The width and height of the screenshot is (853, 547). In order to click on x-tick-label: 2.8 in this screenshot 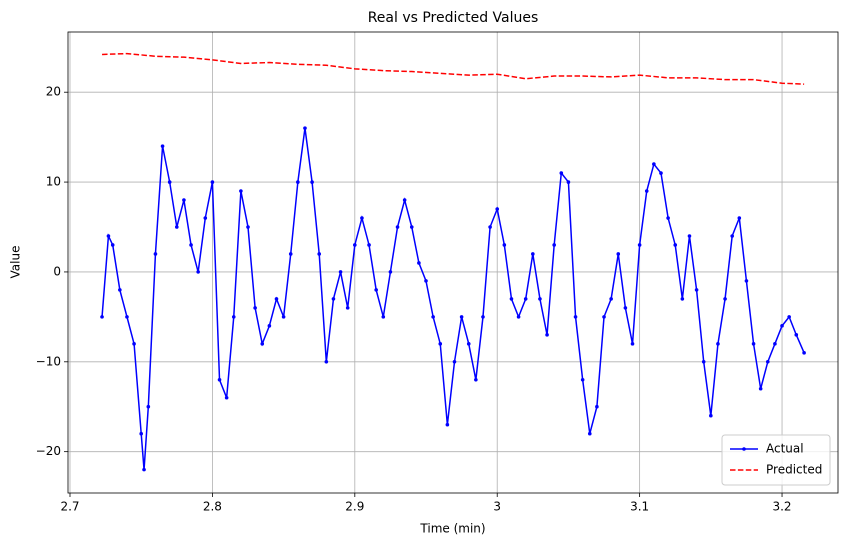, I will do `click(212, 507)`.